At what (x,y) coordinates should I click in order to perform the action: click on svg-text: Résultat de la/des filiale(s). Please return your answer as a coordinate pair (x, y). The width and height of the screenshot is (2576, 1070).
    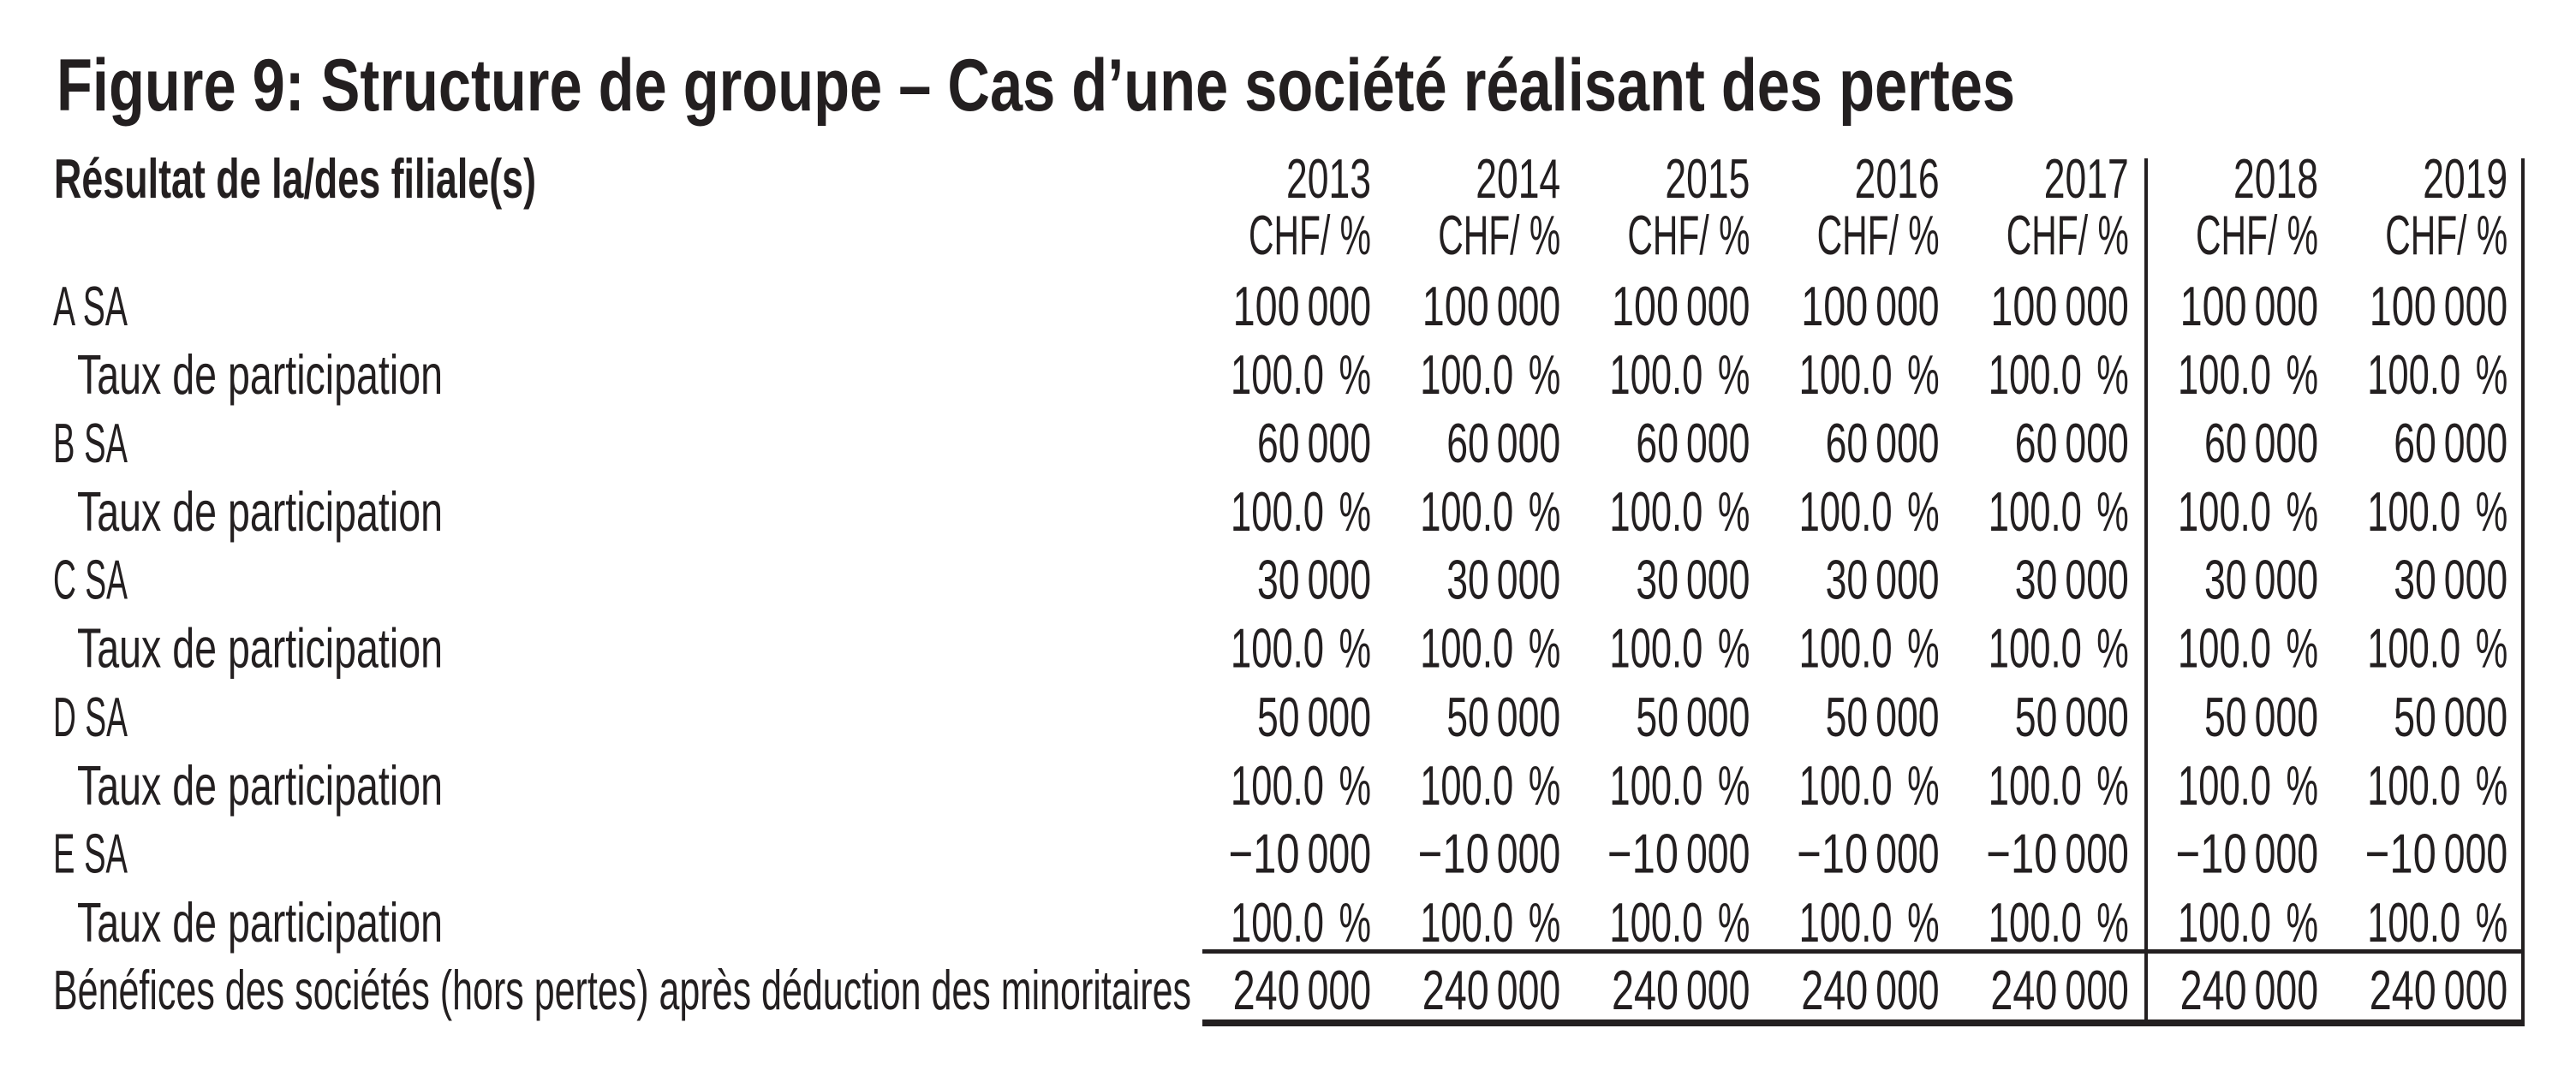
    Looking at the image, I should click on (295, 178).